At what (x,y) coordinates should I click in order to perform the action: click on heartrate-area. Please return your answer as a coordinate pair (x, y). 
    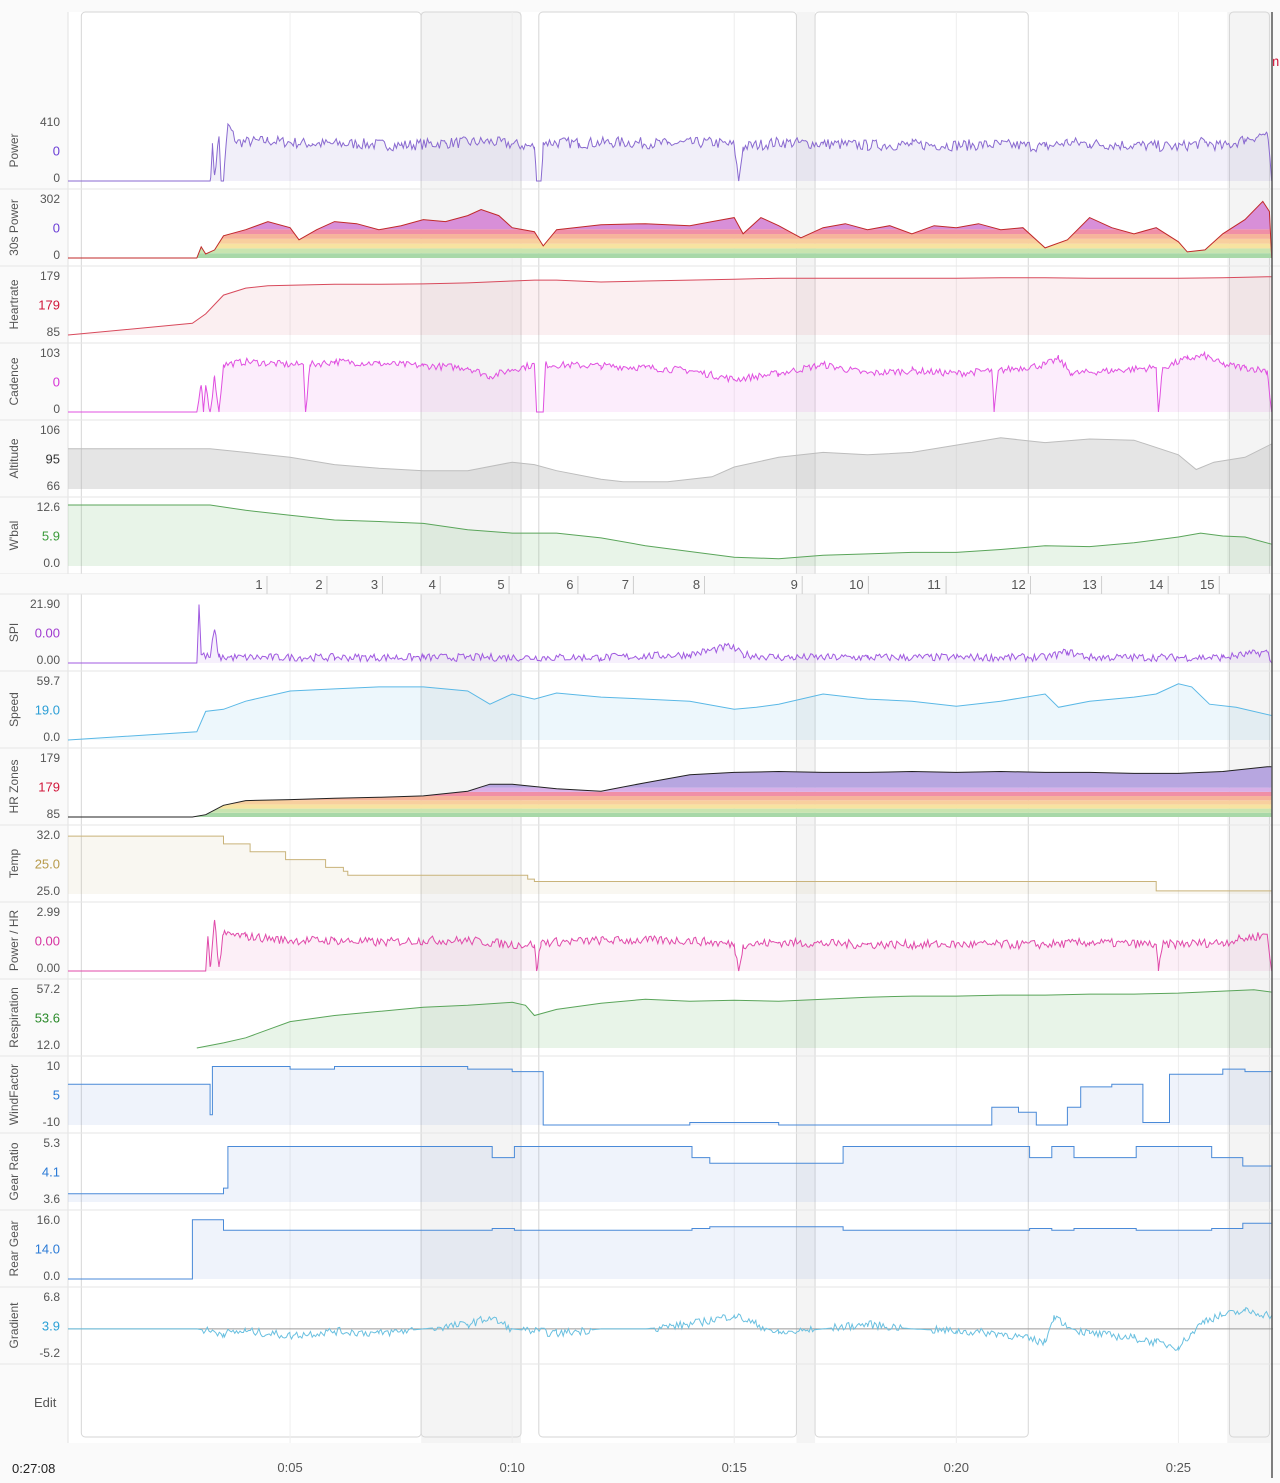
    Looking at the image, I should click on (670, 305).